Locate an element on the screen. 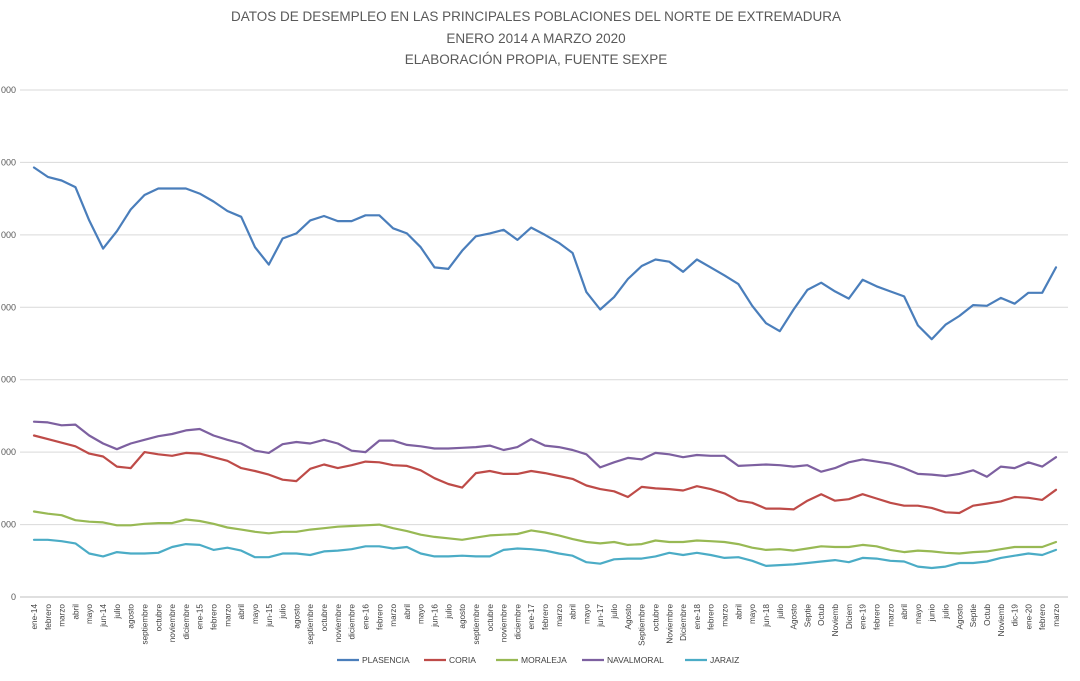 Image resolution: width=1080 pixels, height=681 pixels. x-tick-label: ene-20 is located at coordinates (1028, 617).